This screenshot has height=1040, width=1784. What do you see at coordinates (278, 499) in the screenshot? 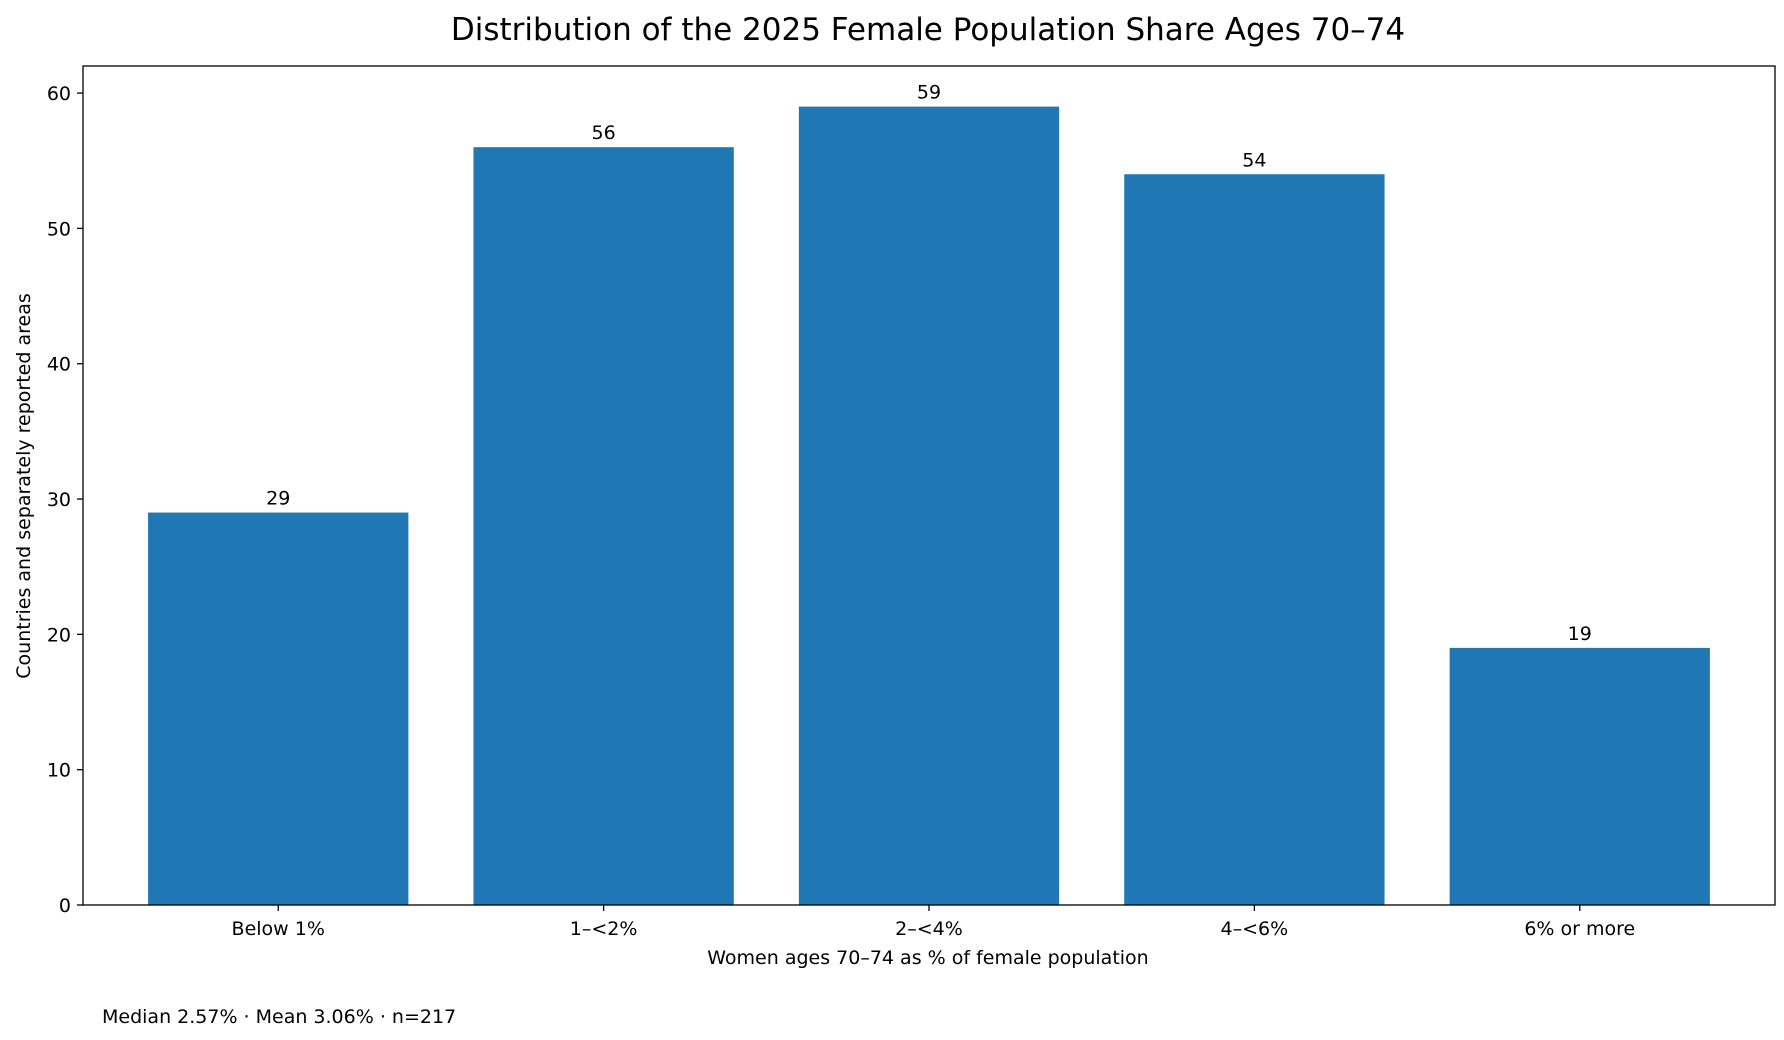
I see `bar-value-label-0: 29` at bounding box center [278, 499].